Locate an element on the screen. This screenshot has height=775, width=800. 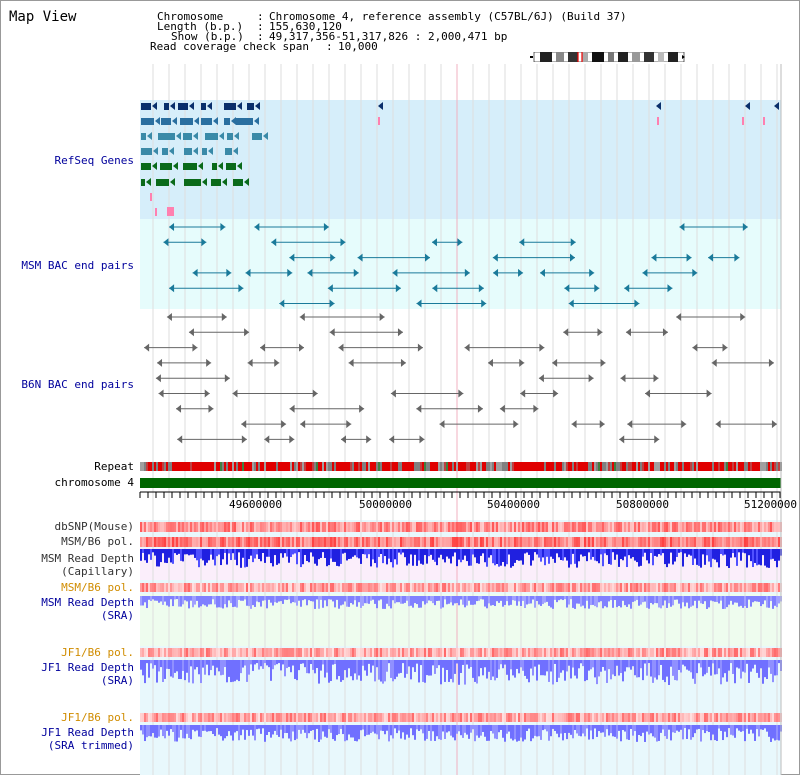
track-label-msm-depth-cap-1: MSM Read Depth is located at coordinates (87, 558).